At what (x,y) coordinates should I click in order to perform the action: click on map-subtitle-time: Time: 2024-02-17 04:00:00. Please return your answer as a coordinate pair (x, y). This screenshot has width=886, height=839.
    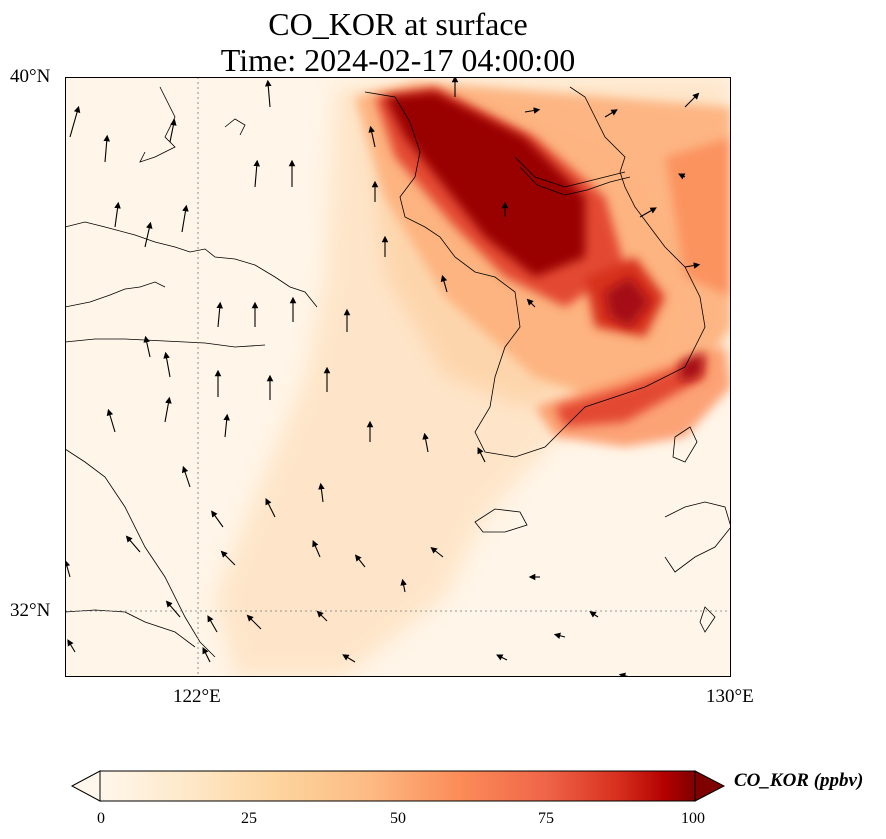
    Looking at the image, I should click on (398, 60).